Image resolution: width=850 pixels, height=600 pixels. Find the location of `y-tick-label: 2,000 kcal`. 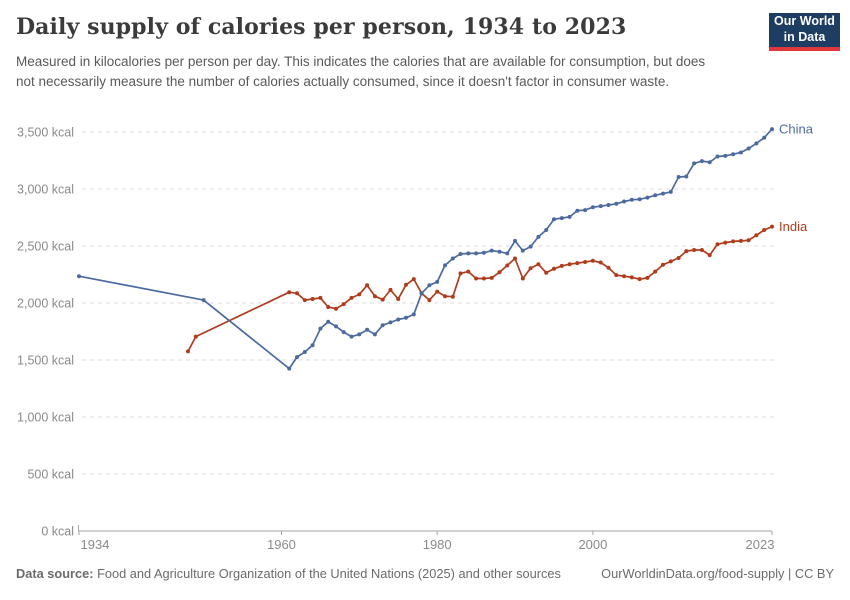

y-tick-label: 2,000 kcal is located at coordinates (45, 304).